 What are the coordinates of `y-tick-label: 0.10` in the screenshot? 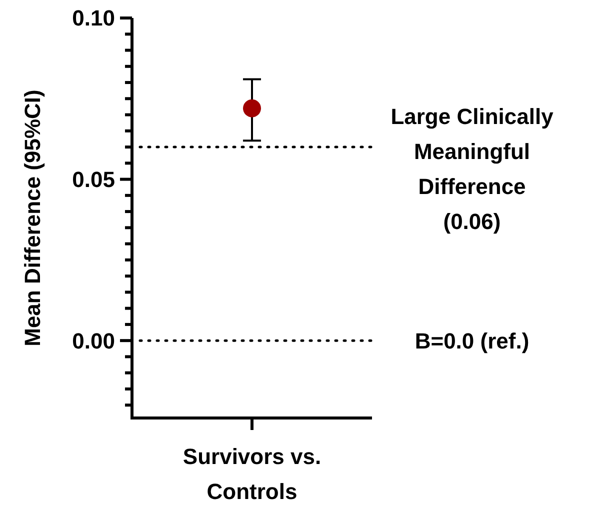 It's located at (93, 18).